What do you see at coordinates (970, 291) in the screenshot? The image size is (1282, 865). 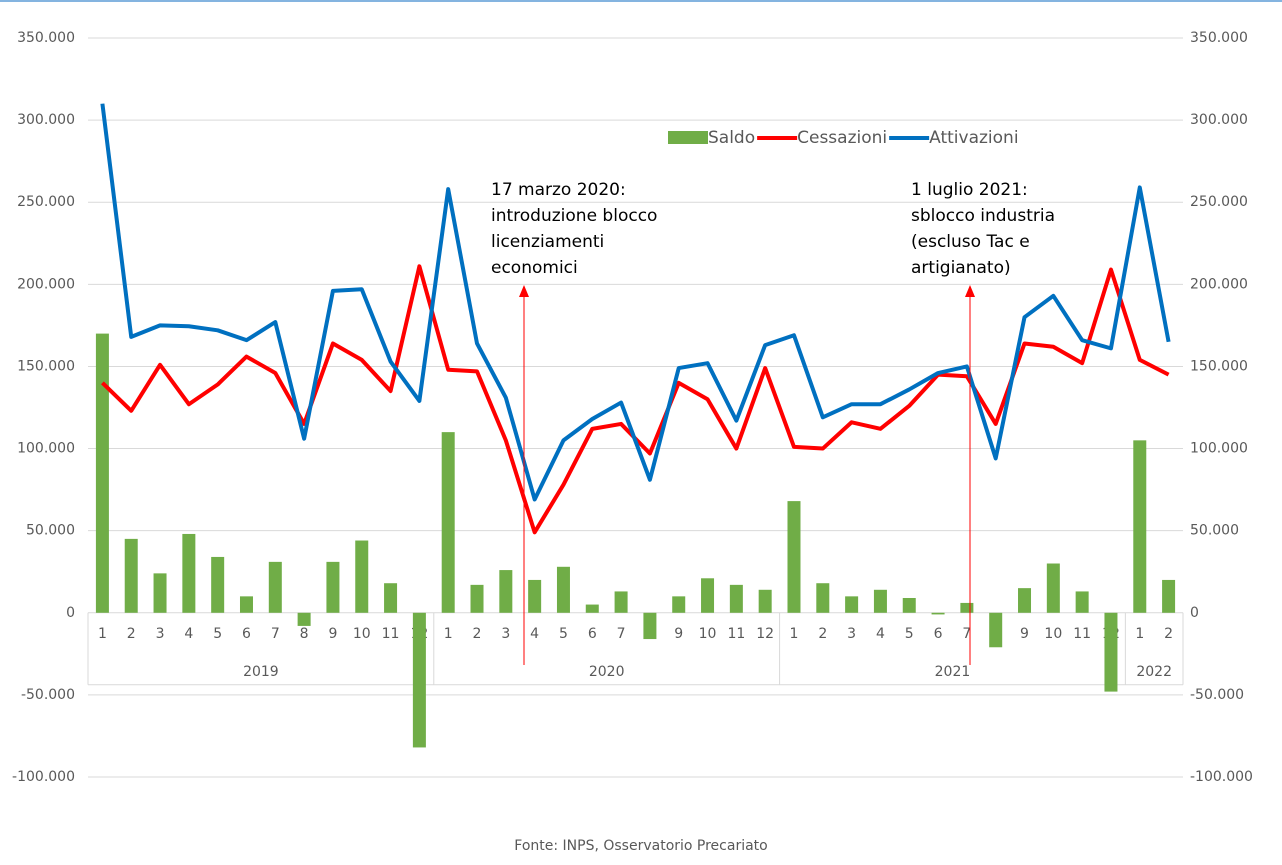 I see `arrow-head` at bounding box center [970, 291].